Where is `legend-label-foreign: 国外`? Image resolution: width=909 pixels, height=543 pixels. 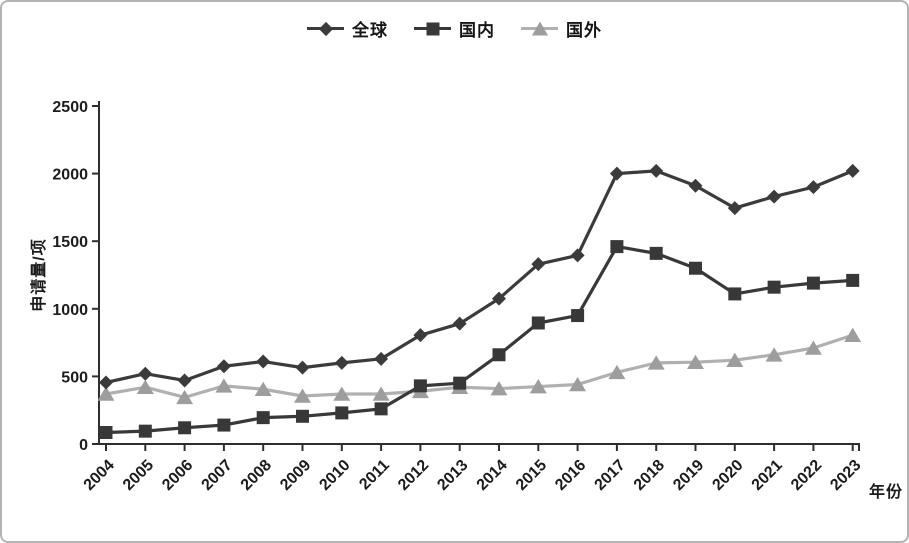 legend-label-foreign: 国外 is located at coordinates (584, 30).